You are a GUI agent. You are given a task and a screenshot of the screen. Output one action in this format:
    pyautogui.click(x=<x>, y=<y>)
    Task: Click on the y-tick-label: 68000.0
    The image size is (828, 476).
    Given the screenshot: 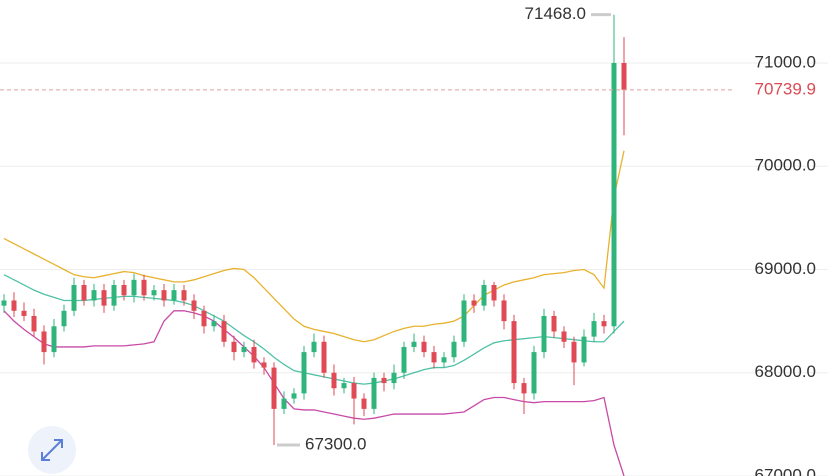 What is the action you would take?
    pyautogui.click(x=785, y=371)
    